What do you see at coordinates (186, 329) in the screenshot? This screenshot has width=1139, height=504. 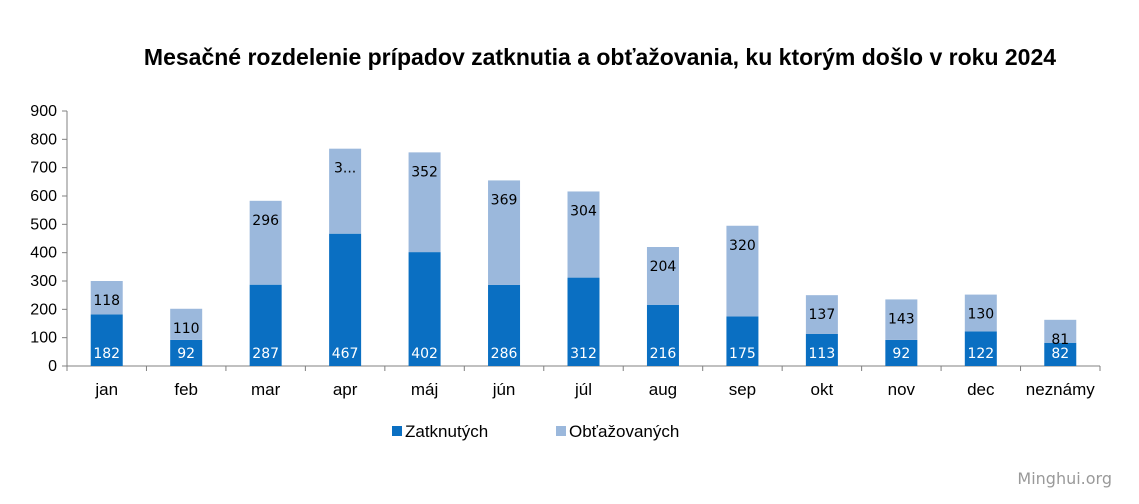 I see `data-label-obtazovanych: 110` at bounding box center [186, 329].